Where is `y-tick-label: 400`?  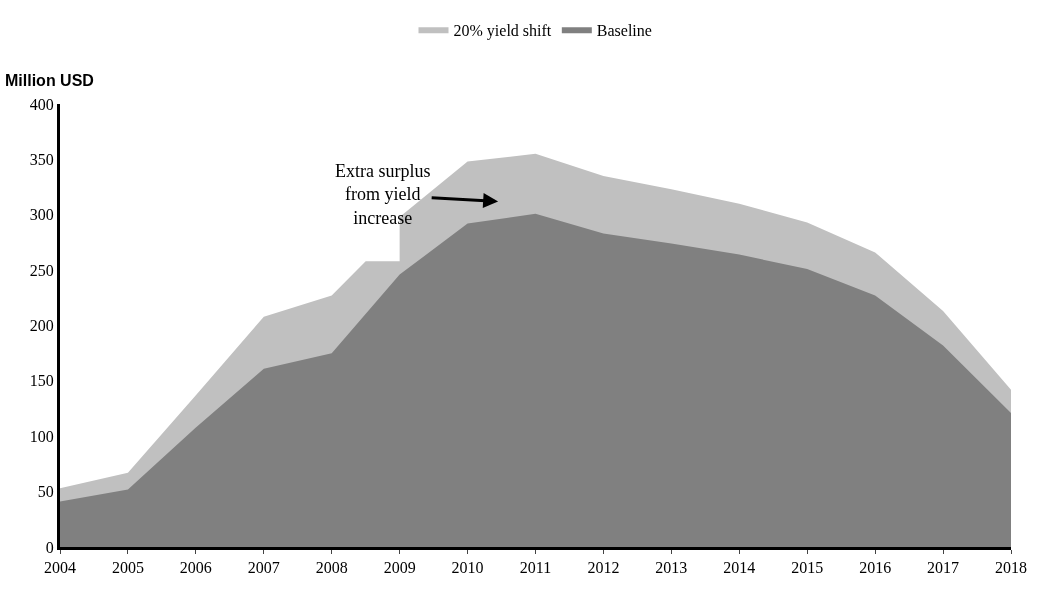 y-tick-label: 400 is located at coordinates (41, 104).